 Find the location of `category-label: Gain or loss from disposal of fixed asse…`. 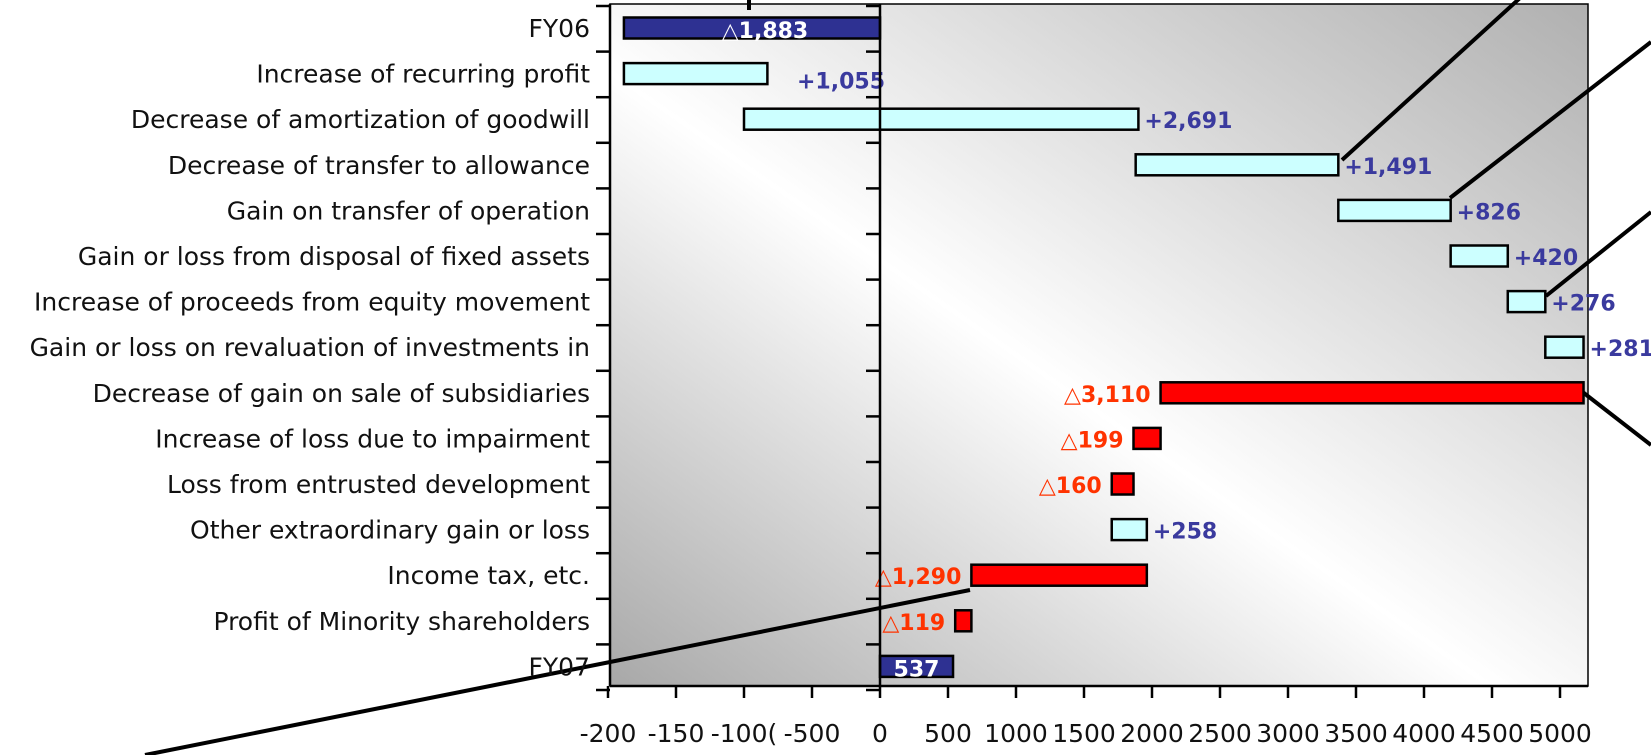

category-label: Gain or loss from disposal of fixed asse… is located at coordinates (334, 256).